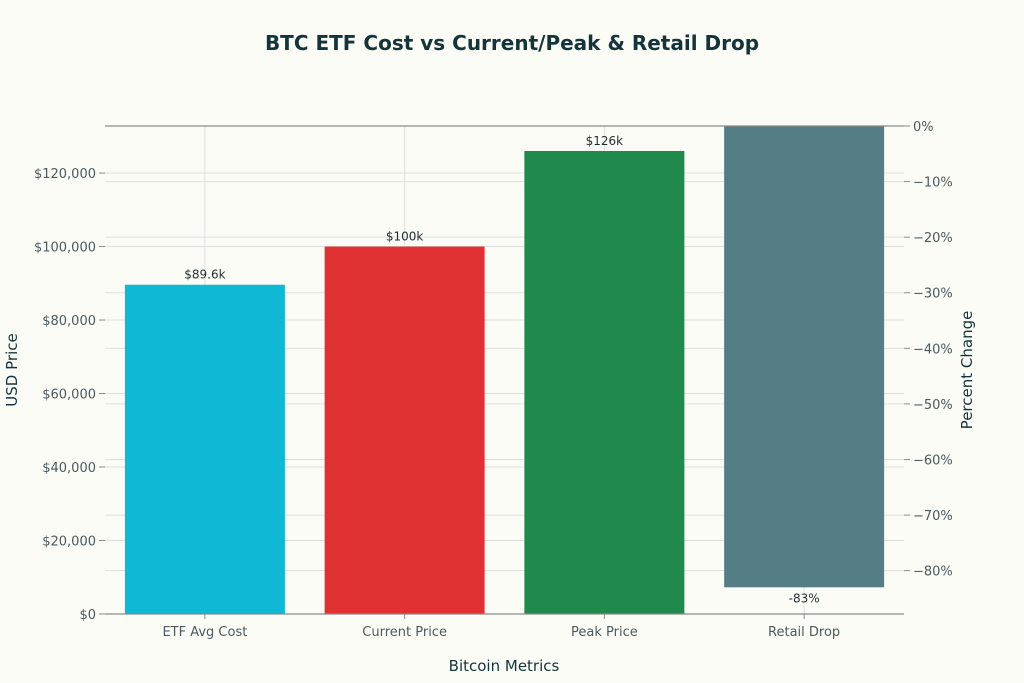 The image size is (1024, 683). I want to click on x-axis-title: Bitcoin Metrics, so click(504, 666).